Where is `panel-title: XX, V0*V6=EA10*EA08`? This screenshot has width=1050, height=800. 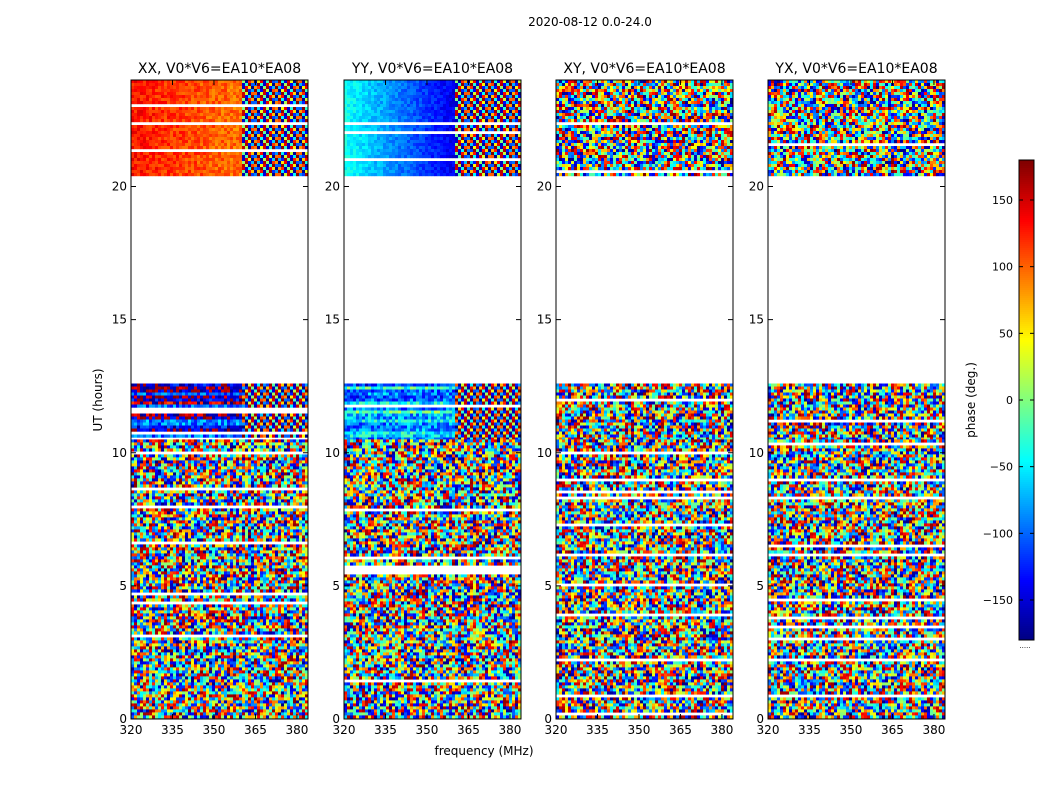 panel-title: XX, V0*V6=EA10*EA08 is located at coordinates (219, 69).